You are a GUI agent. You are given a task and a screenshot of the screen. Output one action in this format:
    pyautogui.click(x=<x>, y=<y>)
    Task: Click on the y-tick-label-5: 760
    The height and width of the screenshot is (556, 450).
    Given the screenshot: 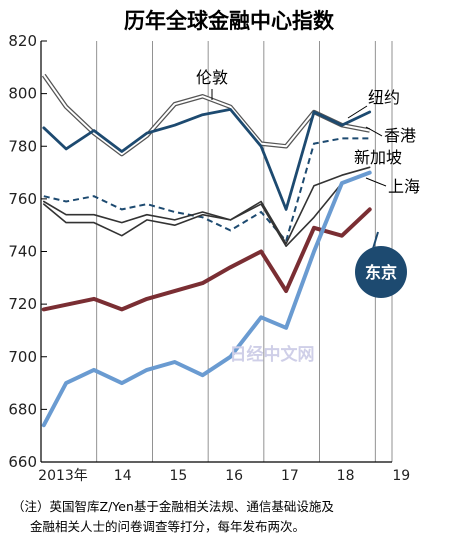 What is the action you would take?
    pyautogui.click(x=22, y=199)
    